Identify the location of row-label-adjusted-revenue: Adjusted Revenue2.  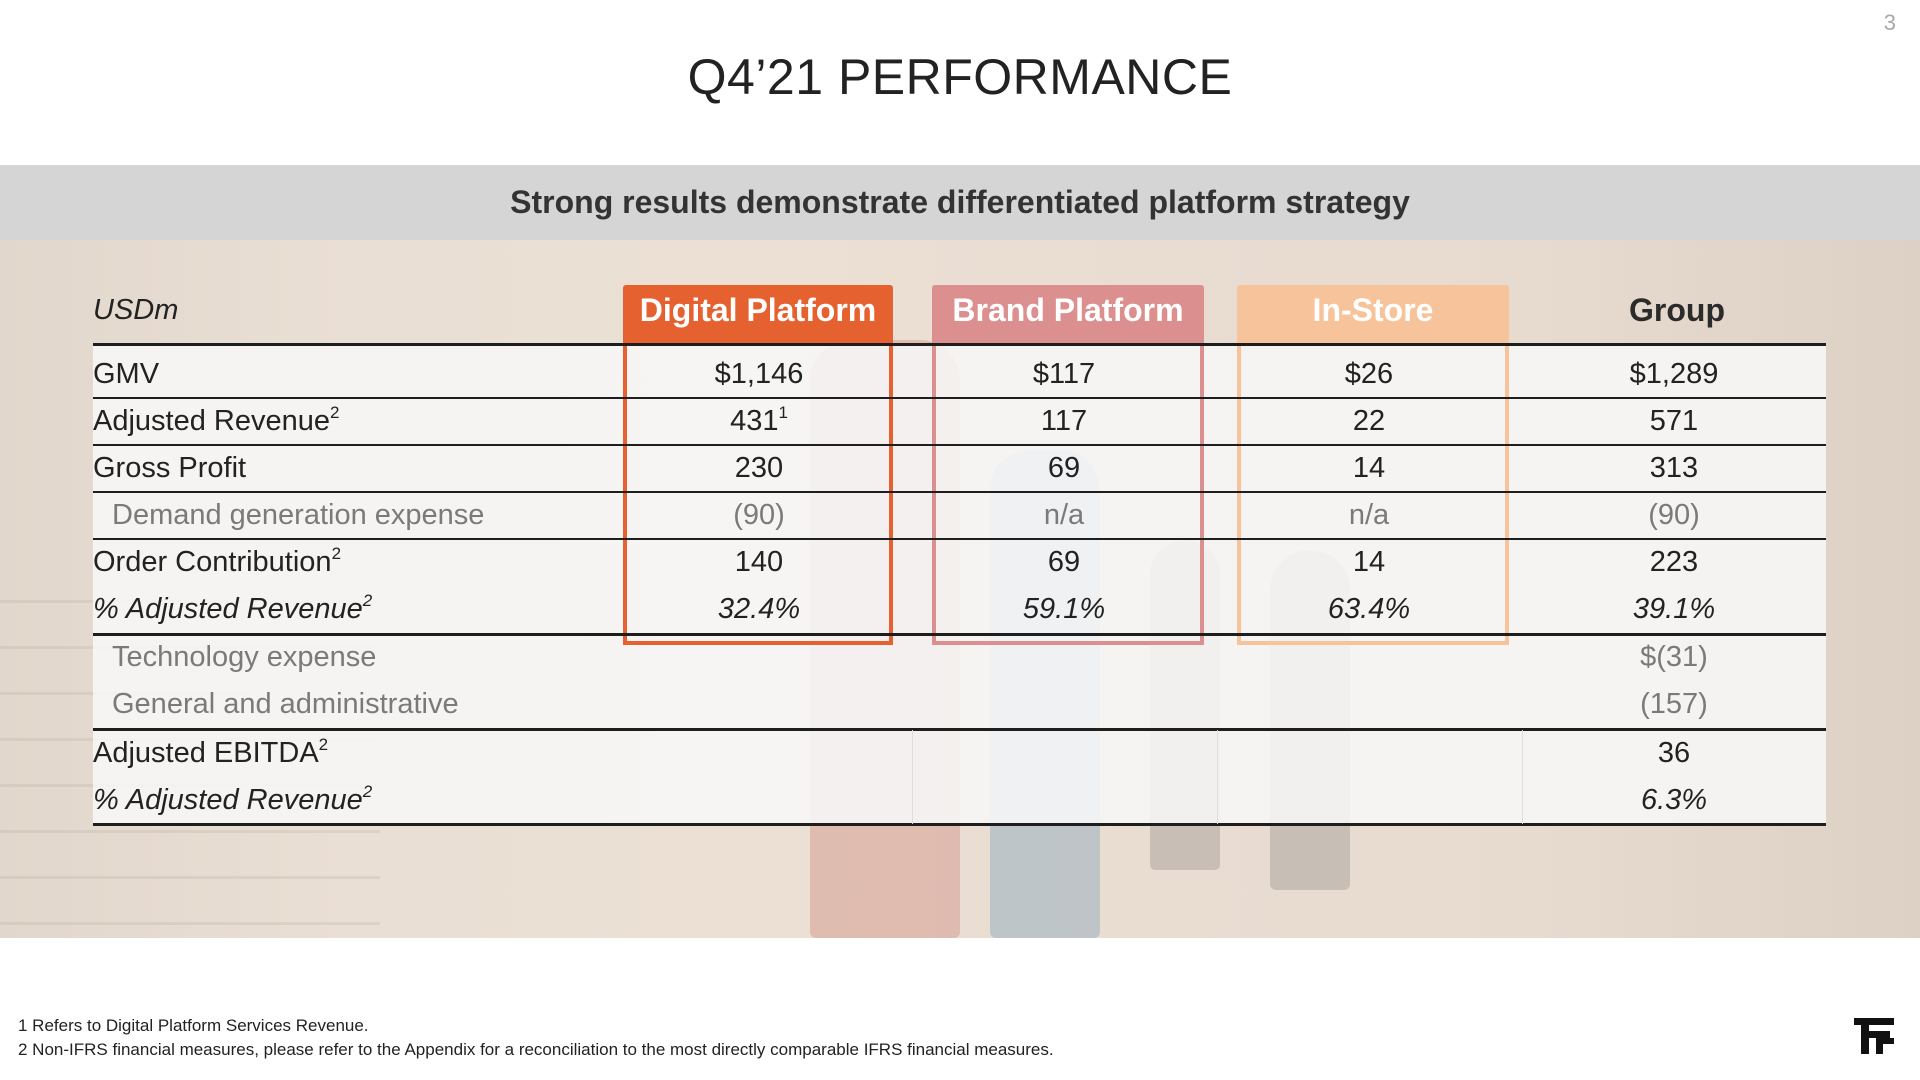
(216, 421).